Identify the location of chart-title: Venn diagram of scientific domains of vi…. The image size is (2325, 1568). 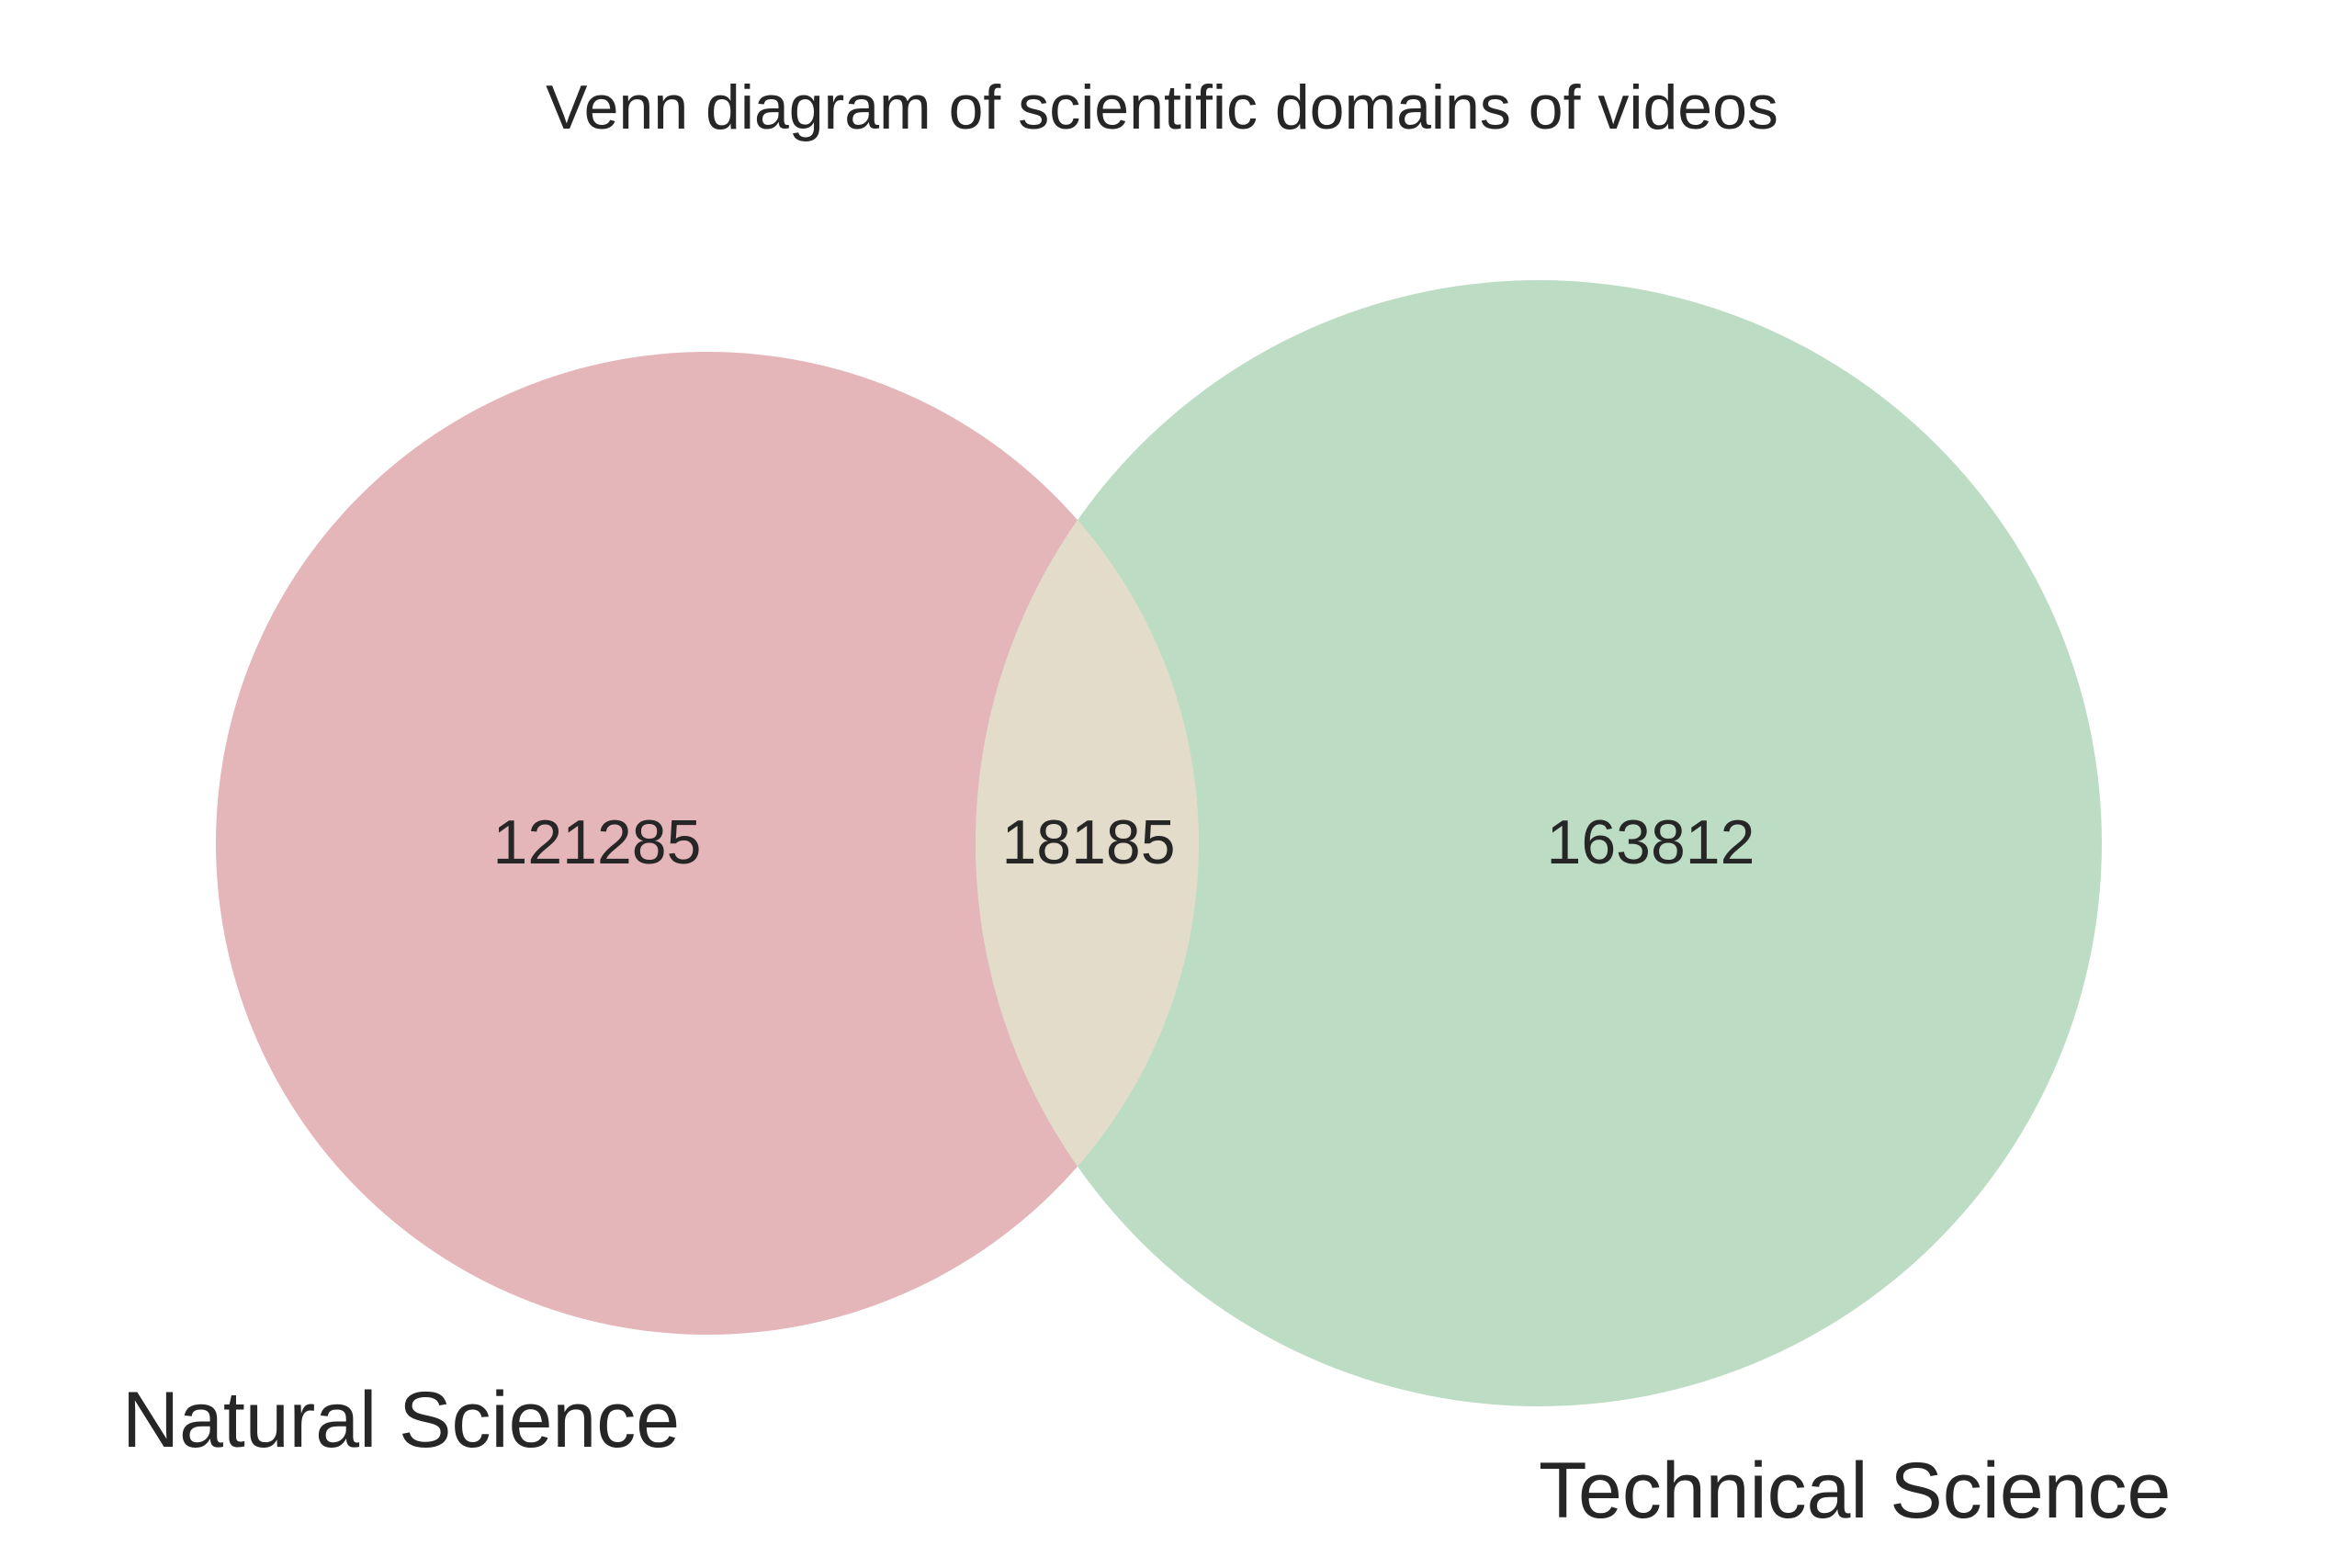
(1162, 108).